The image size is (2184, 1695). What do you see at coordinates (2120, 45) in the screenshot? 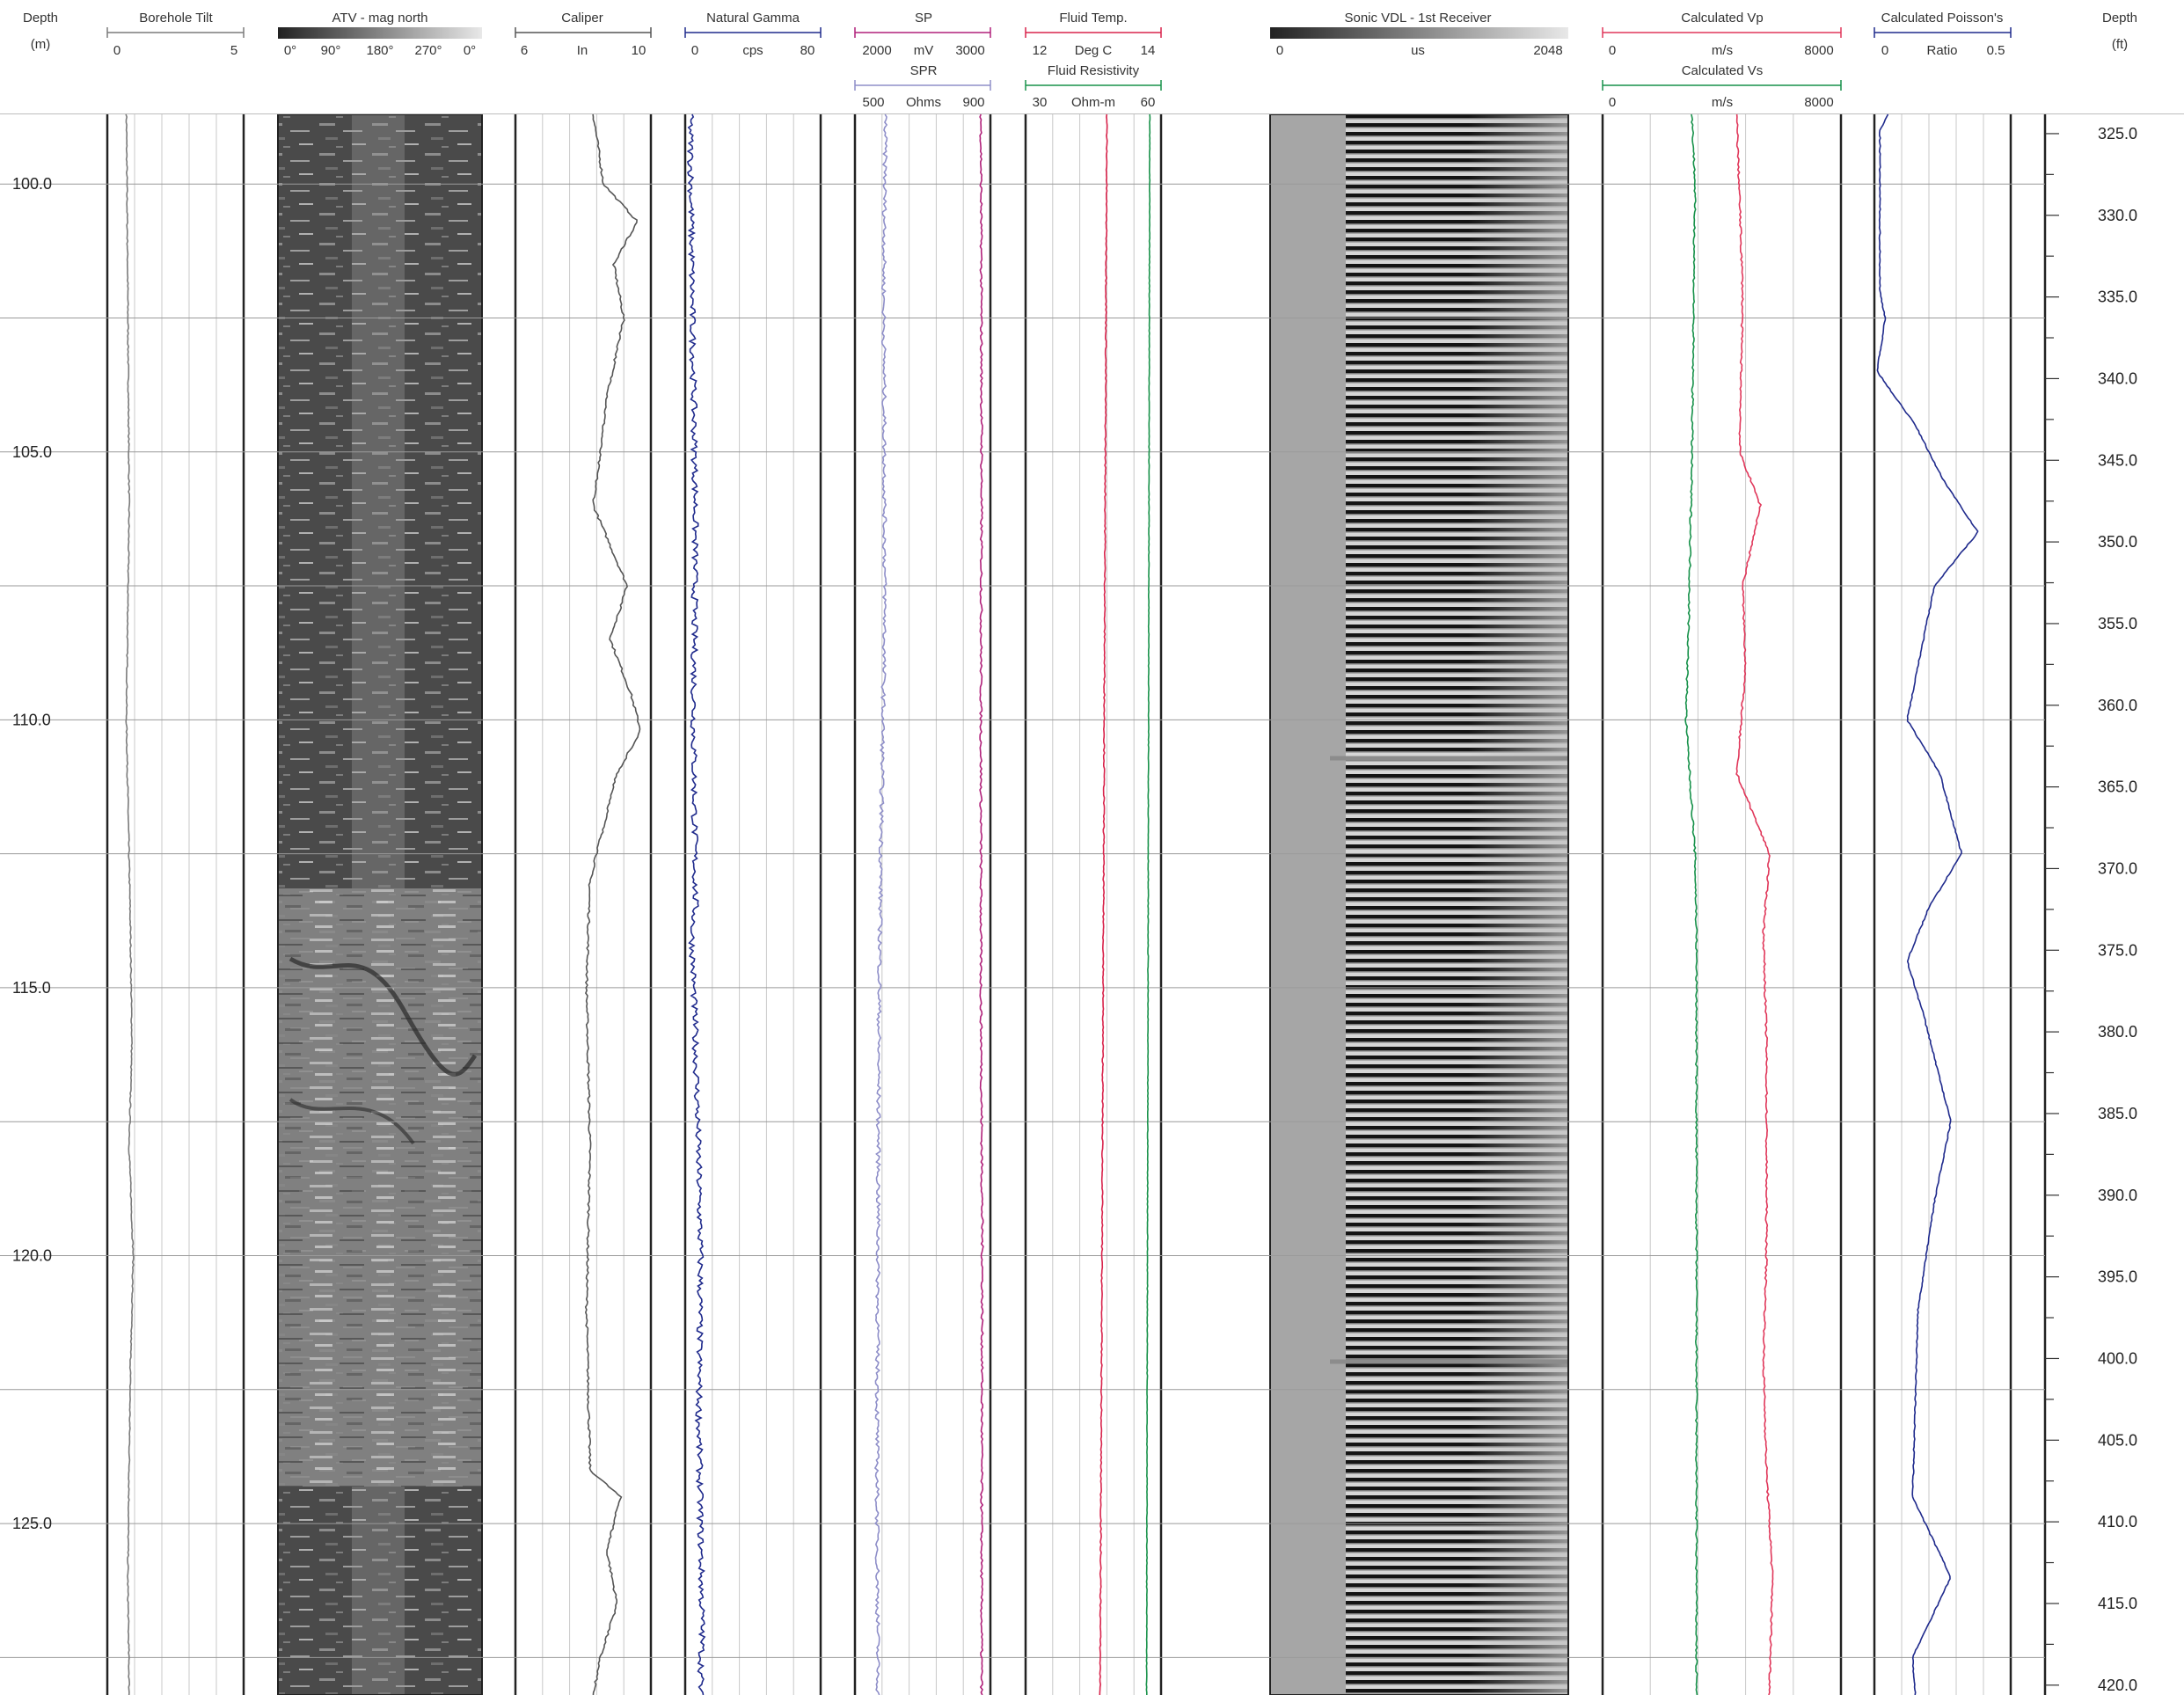
I see `depth-ft-unit: (ft)` at bounding box center [2120, 45].